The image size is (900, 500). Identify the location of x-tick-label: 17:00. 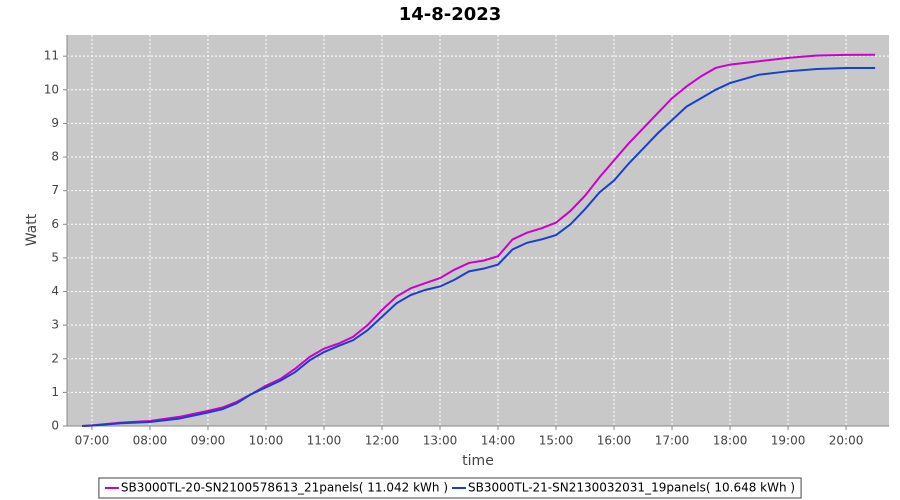
(672, 441).